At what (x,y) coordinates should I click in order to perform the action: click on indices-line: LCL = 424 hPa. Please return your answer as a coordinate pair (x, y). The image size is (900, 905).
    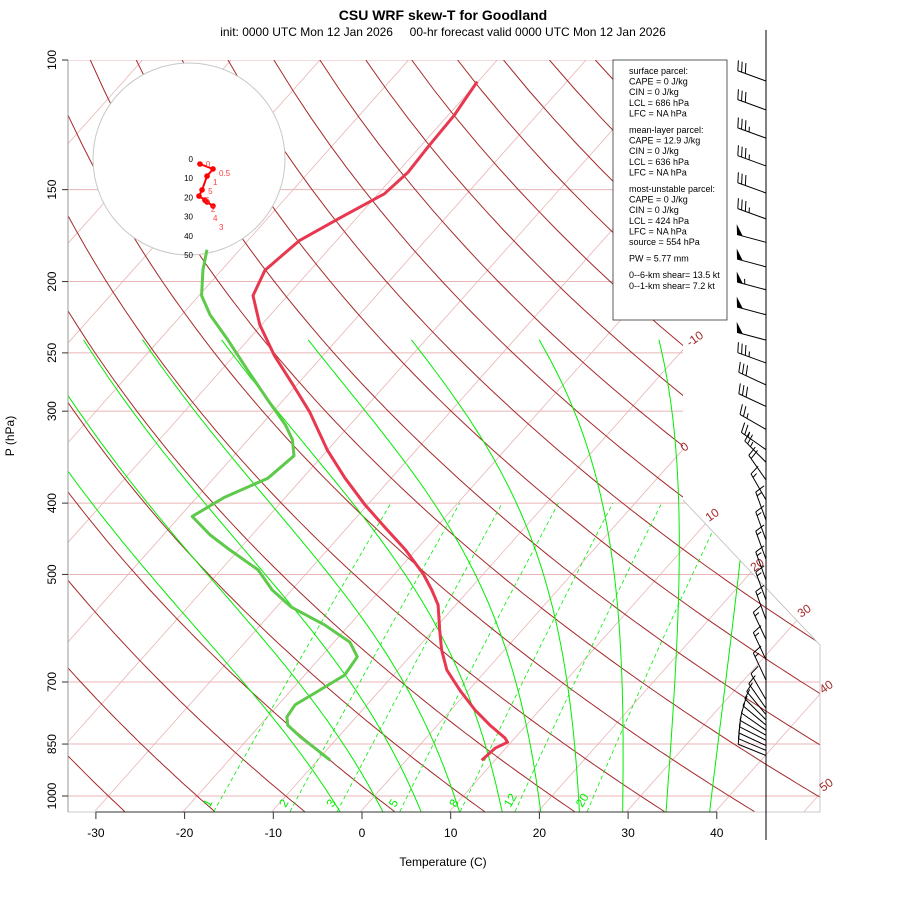
    Looking at the image, I should click on (659, 221).